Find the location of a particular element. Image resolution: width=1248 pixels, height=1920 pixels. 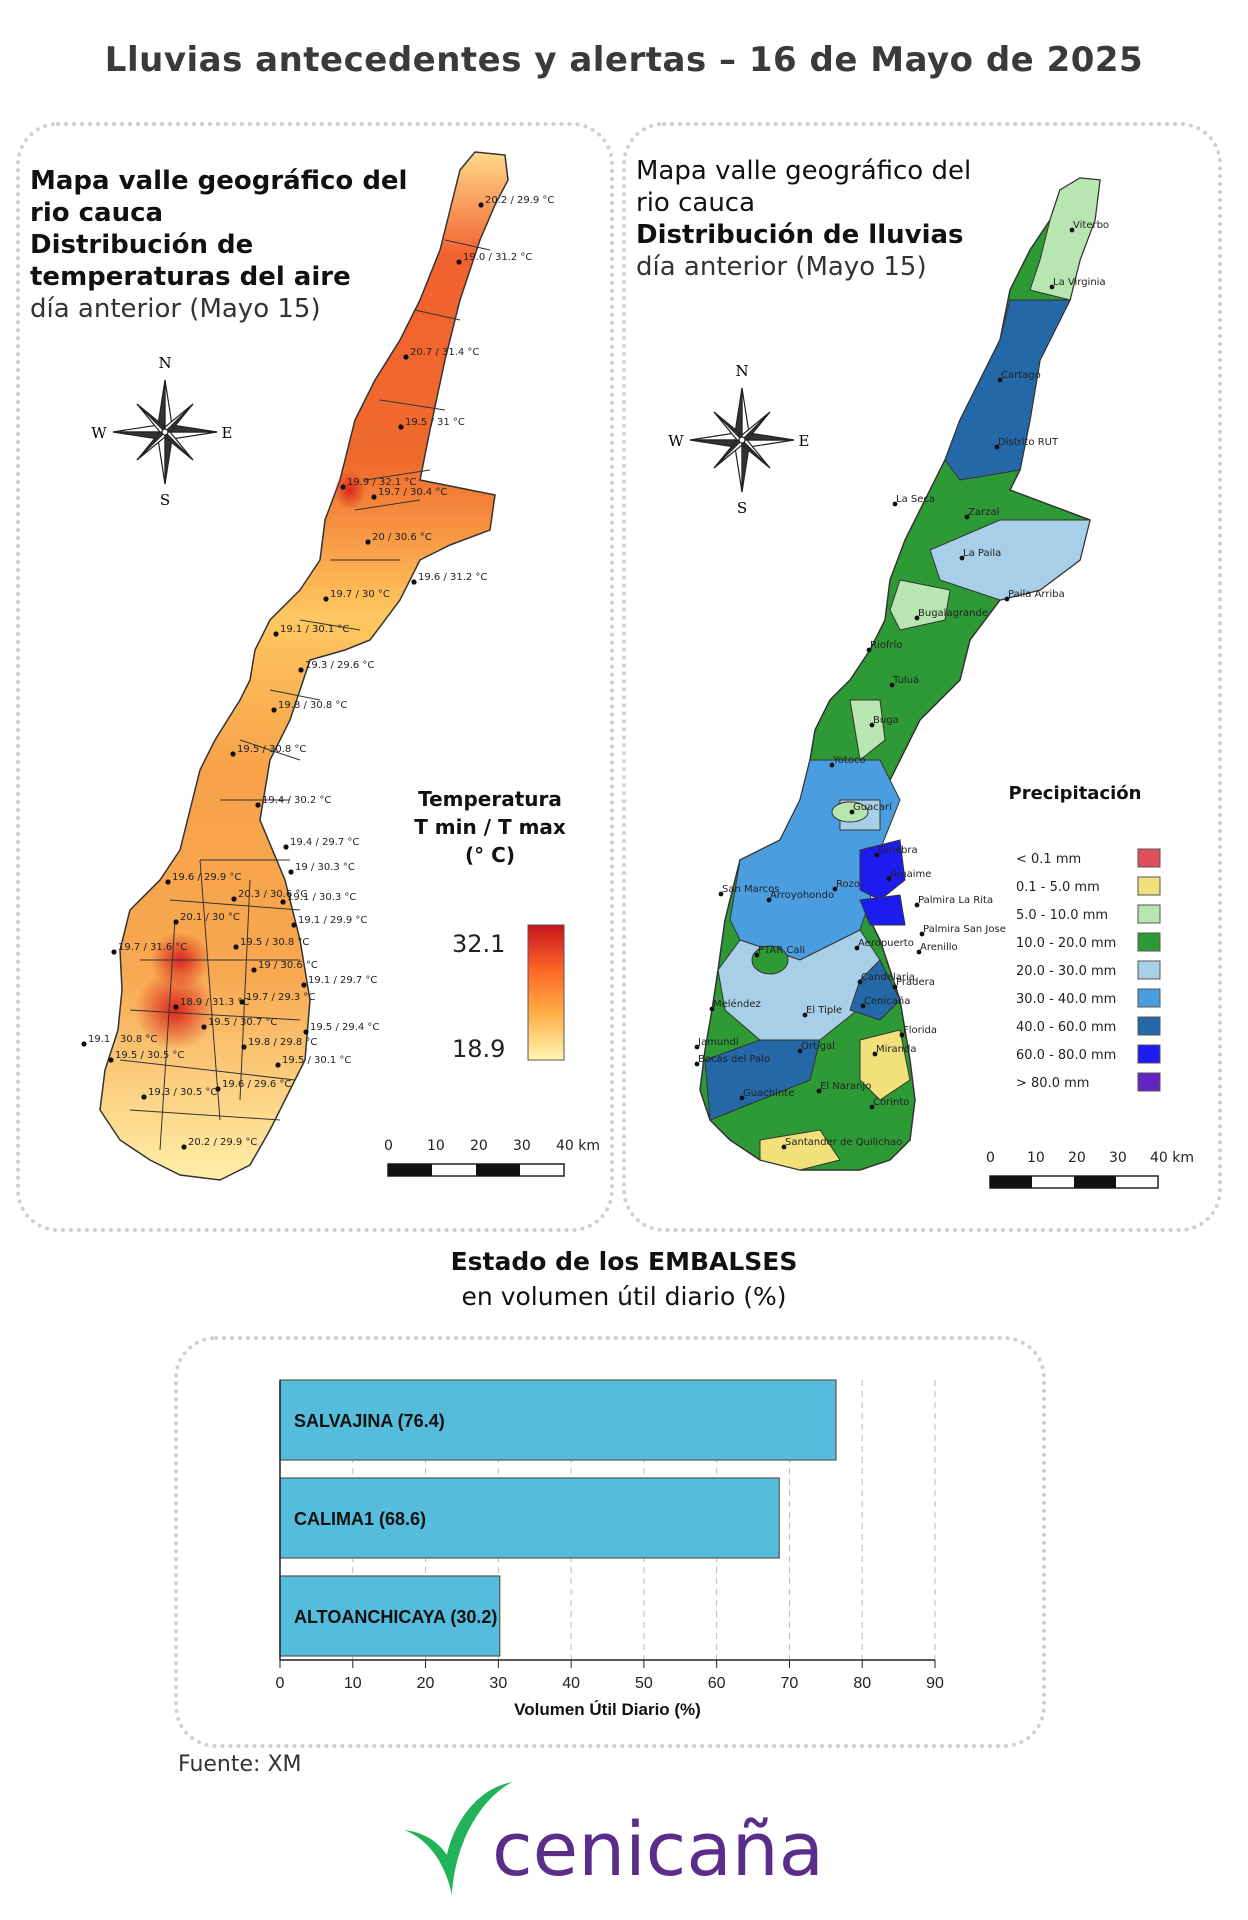

compass-n: N is located at coordinates (741, 371).